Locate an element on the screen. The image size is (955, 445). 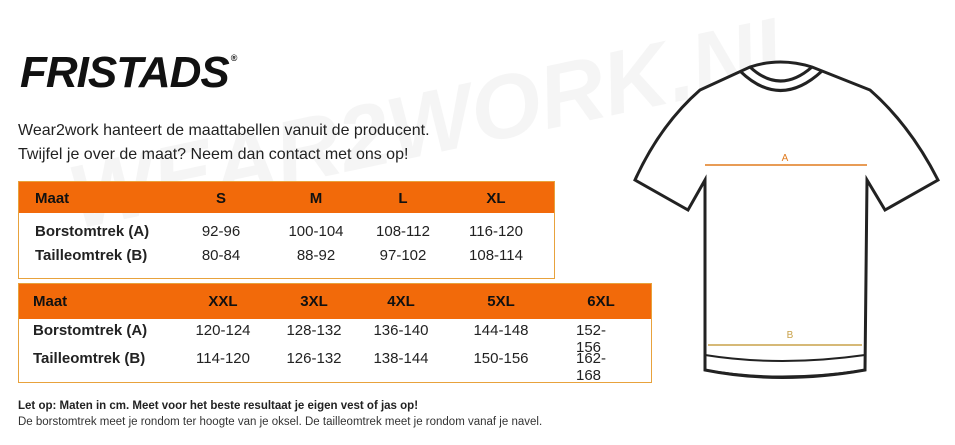
size-cell: 144-148 is located at coordinates (501, 330).